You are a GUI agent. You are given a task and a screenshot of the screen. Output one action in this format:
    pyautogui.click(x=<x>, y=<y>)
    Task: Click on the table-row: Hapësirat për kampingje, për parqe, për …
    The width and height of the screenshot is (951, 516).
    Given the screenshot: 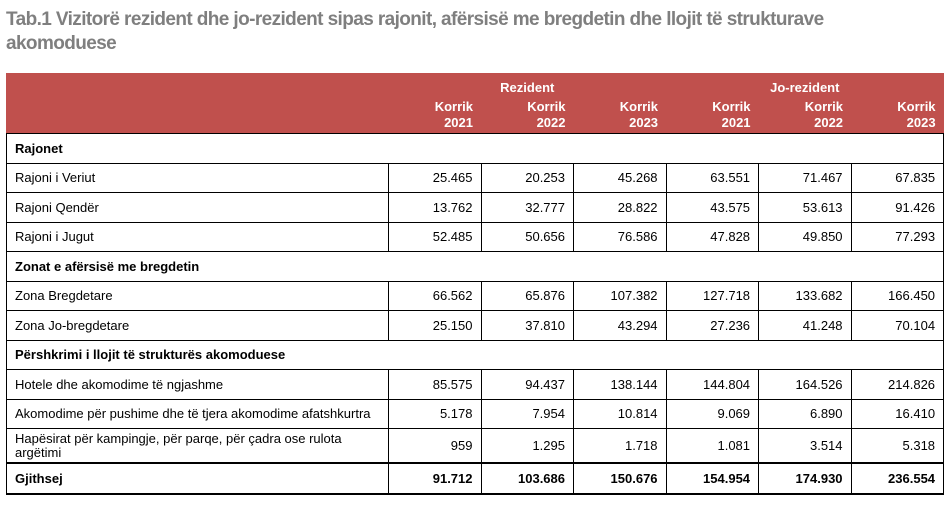 What is the action you would take?
    pyautogui.click(x=475, y=446)
    